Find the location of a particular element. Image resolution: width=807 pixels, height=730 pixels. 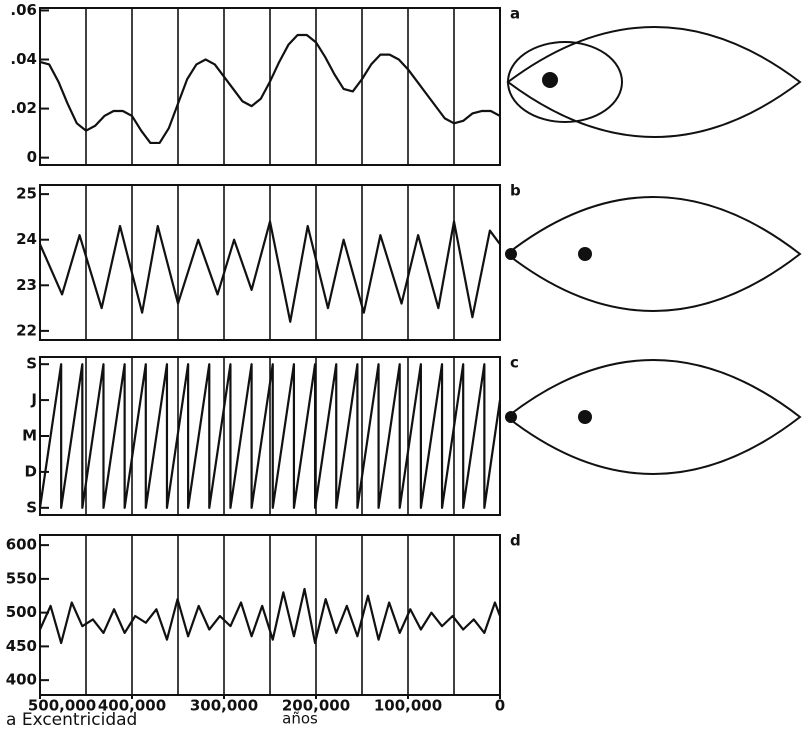

y-tick-label: 400 is located at coordinates (21, 680).